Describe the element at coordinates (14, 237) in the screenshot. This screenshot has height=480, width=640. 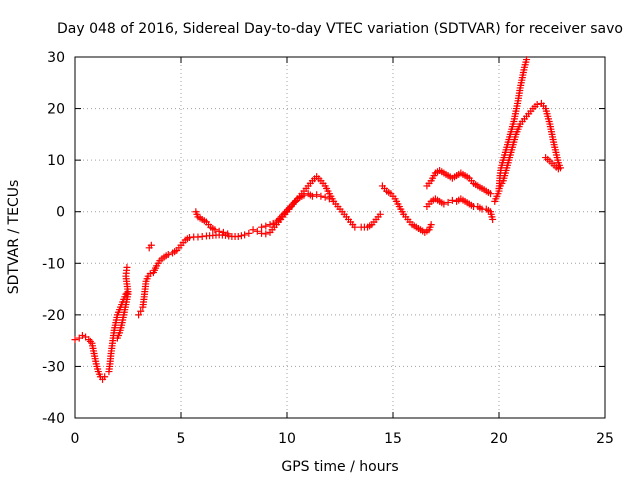
I see `y-axis-label: SDTVAR / TECUs` at that location.